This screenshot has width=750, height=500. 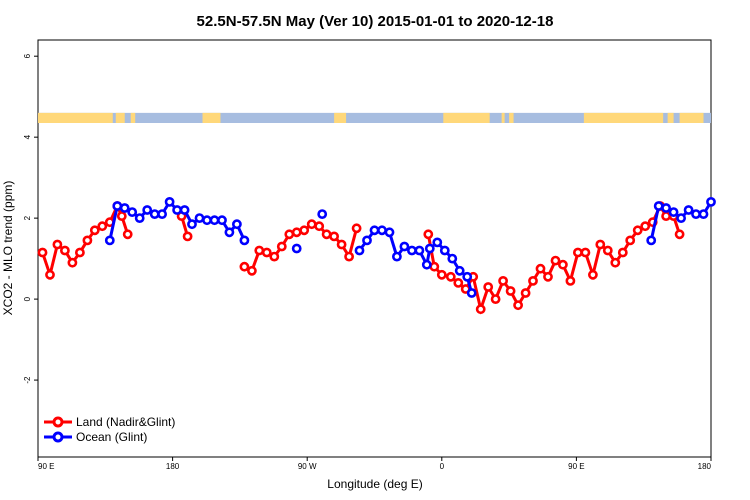 I want to click on x-tick-label: 0, so click(x=442, y=466).